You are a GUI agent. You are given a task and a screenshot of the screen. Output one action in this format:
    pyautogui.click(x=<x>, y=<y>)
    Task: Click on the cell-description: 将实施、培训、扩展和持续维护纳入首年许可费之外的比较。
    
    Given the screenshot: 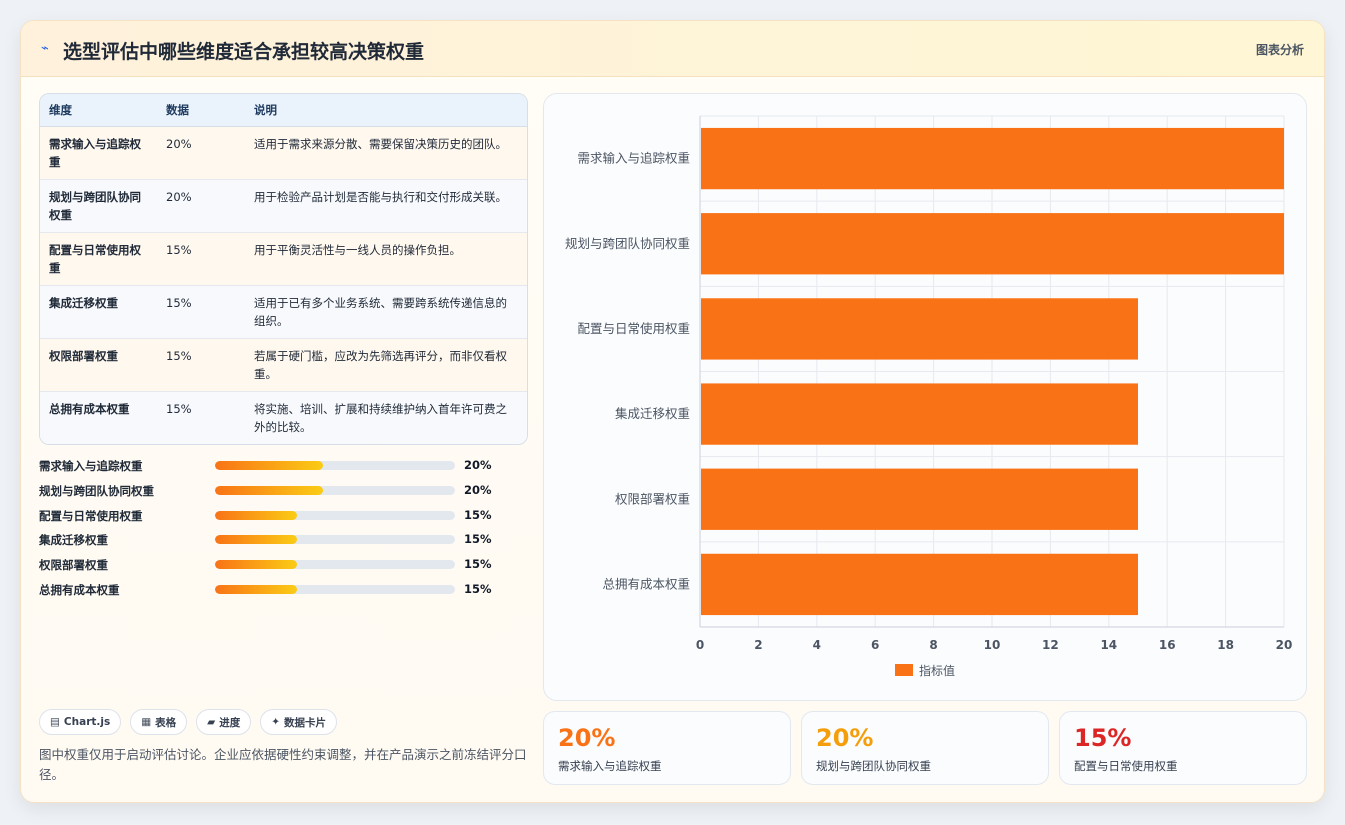 What is the action you would take?
    pyautogui.click(x=380, y=417)
    